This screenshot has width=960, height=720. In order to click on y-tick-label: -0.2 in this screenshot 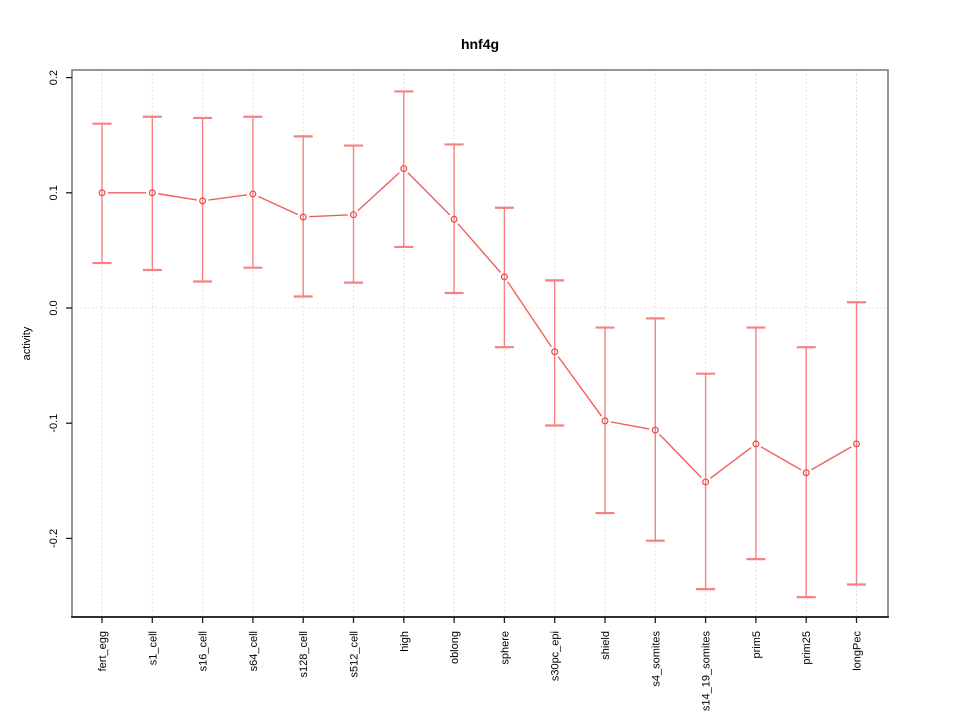, I will do `click(54, 538)`.